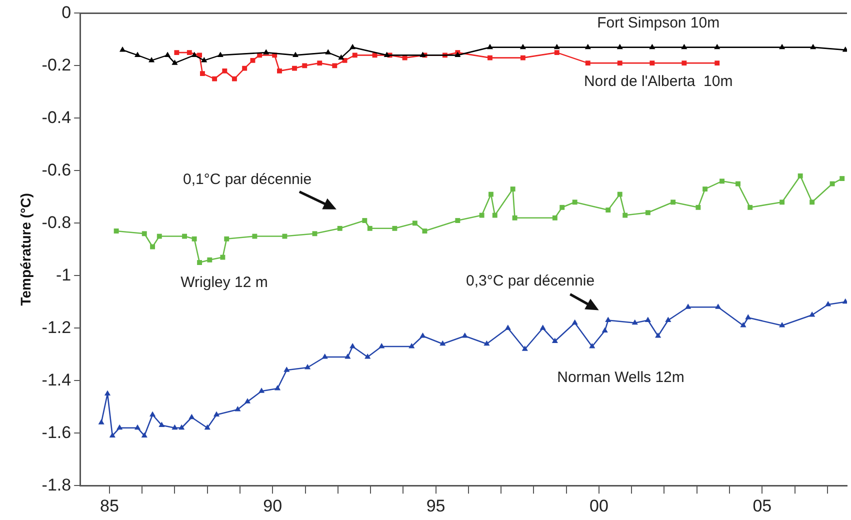 This screenshot has height=520, width=851. What do you see at coordinates (57, 327) in the screenshot?
I see `y-tick-label: -1.2` at bounding box center [57, 327].